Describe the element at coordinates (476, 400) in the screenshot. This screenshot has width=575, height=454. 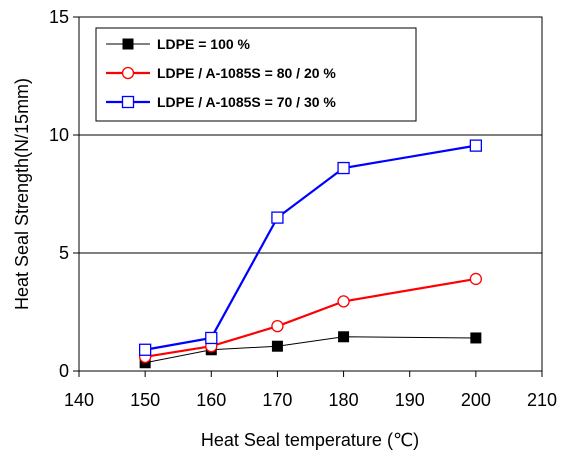
I see `x-tick-label: 200` at that location.